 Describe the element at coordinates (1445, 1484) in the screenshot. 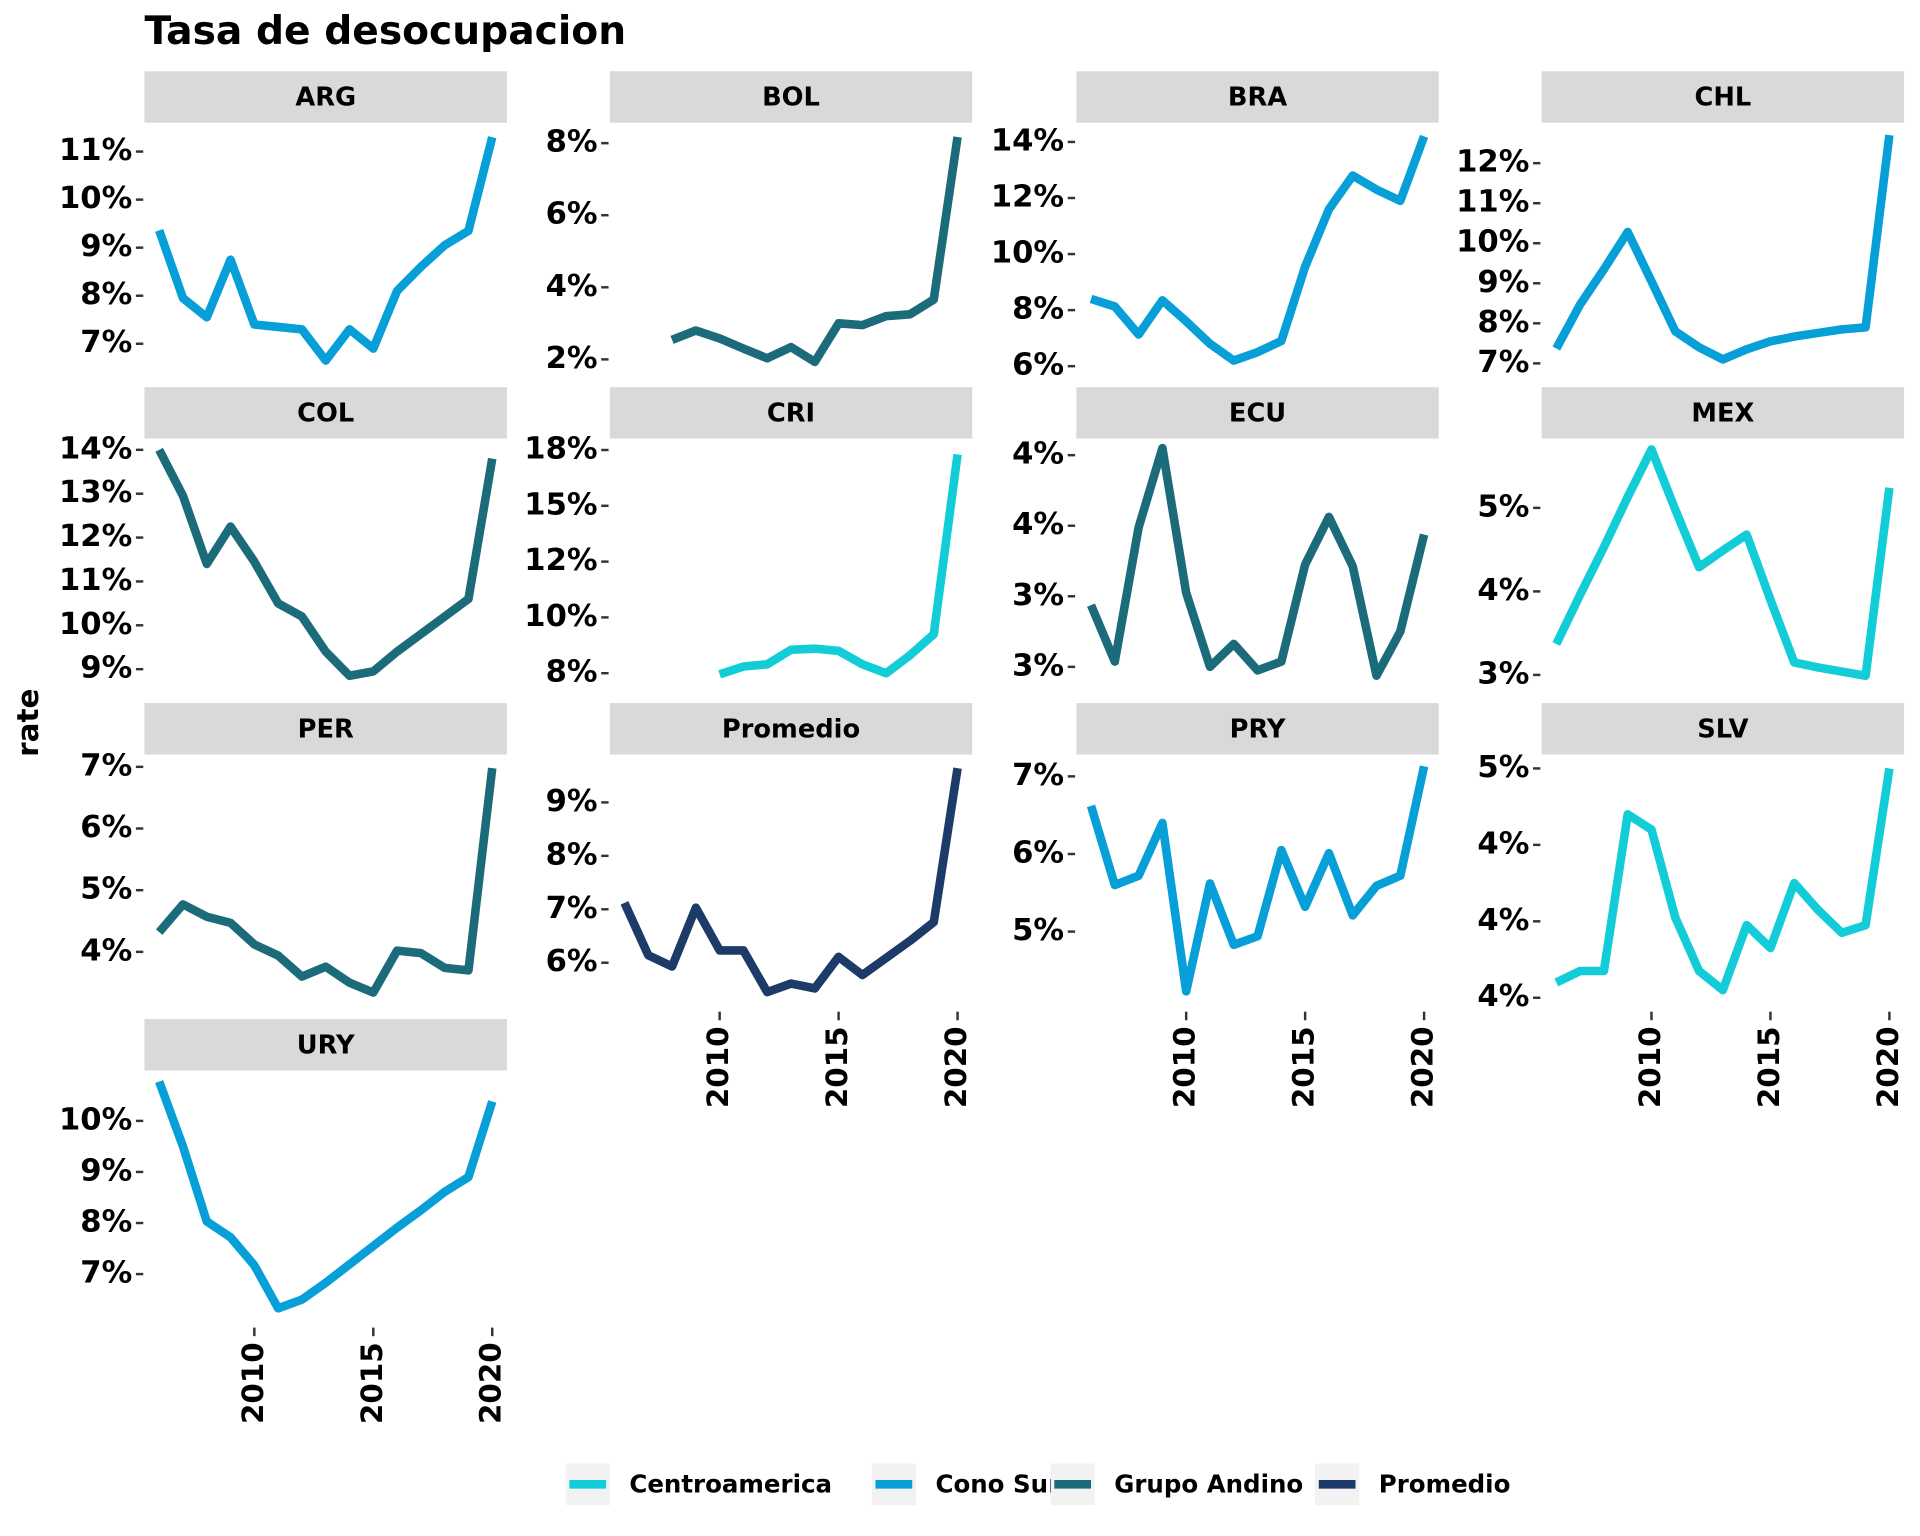

I see `legend-label: Promedio` at that location.